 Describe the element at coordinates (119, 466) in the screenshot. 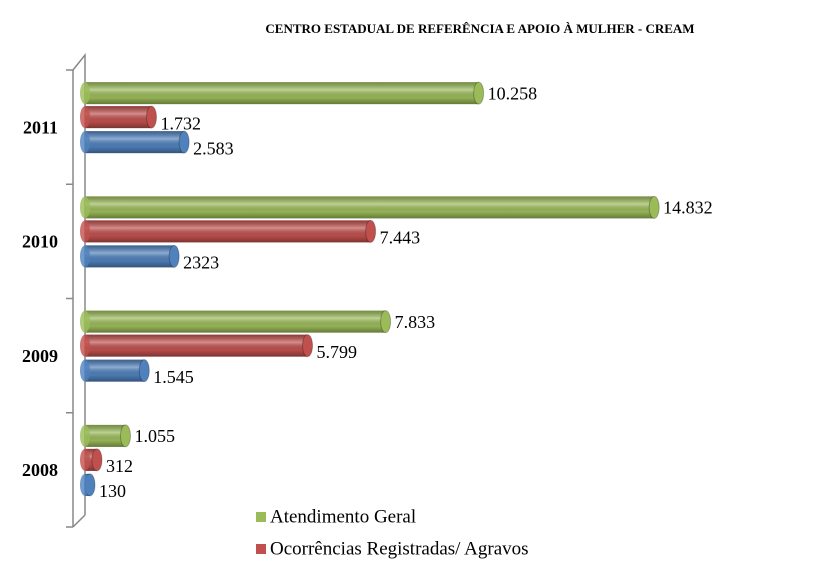

I see `data-label: 312` at that location.